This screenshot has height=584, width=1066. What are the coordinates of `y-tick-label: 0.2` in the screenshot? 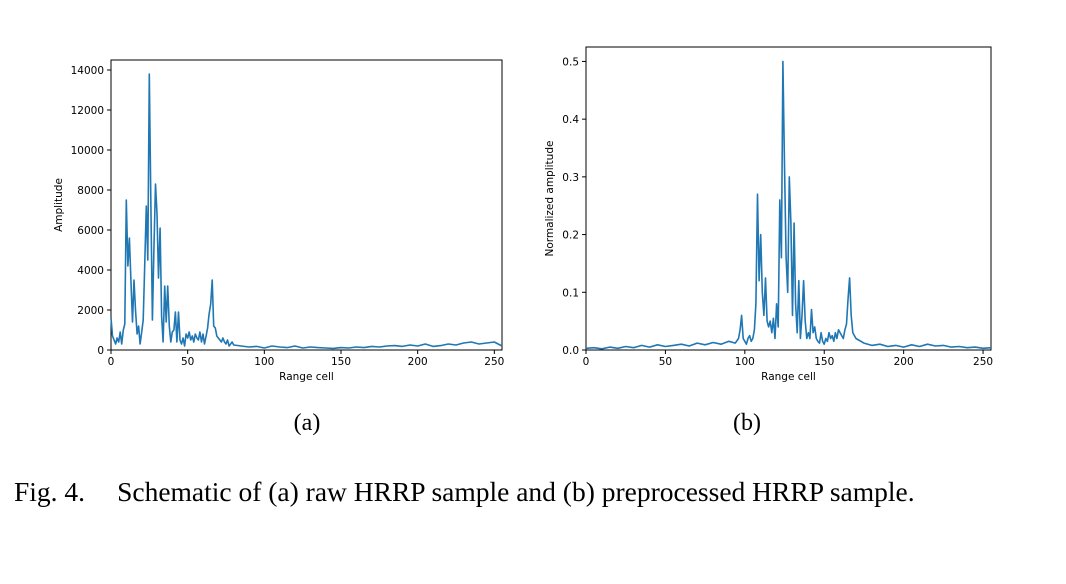 It's located at (570, 236).